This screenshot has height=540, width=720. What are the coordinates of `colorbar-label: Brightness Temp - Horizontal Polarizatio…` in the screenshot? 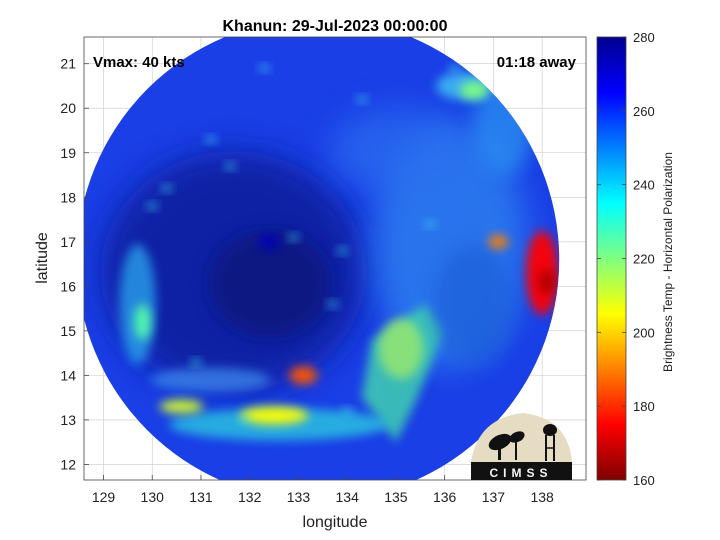 It's located at (668, 262).